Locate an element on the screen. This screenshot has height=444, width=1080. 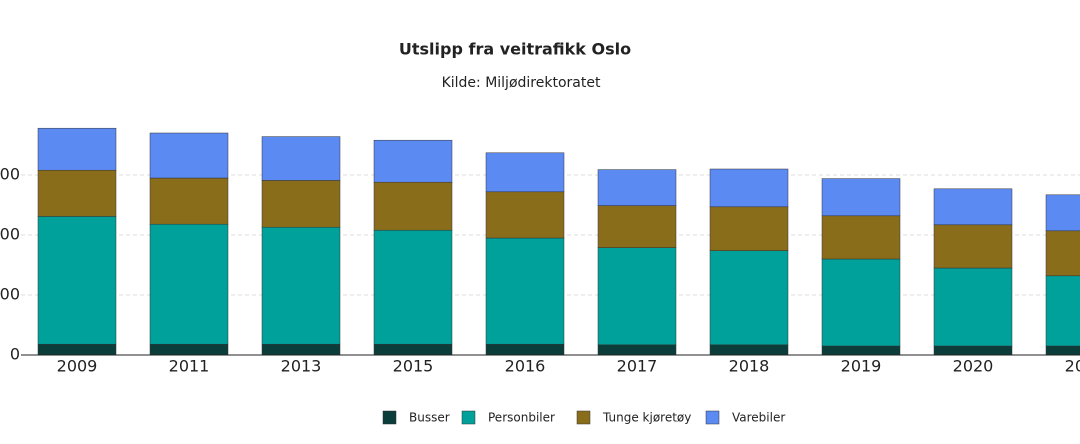
legend-label: Busser is located at coordinates (429, 418).